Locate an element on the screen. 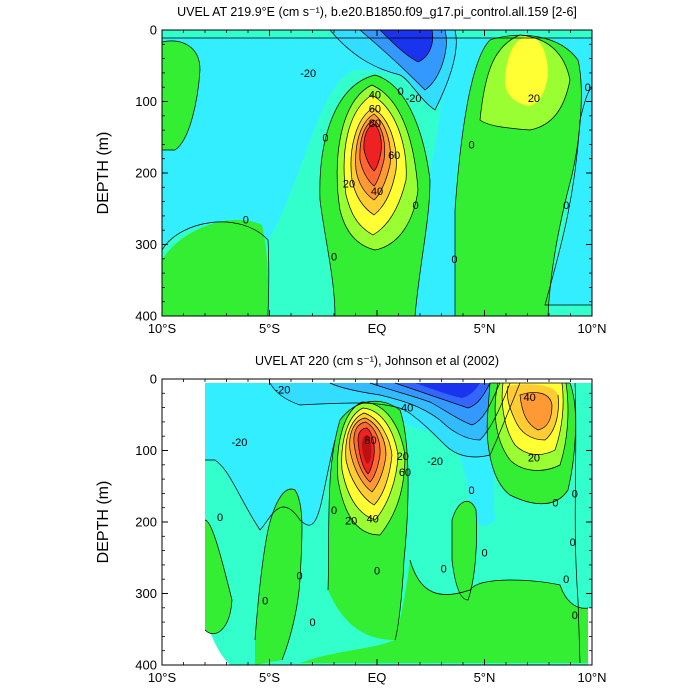 The image size is (700, 700). deep-southern-eastward-patch is located at coordinates (215, 267).